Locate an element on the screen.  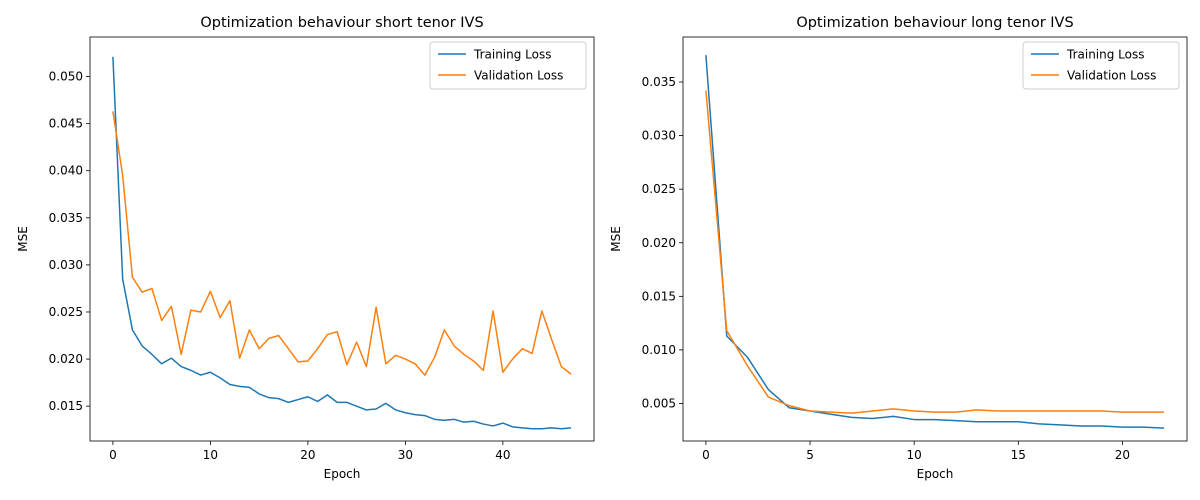
y-tick-label: 0.045 is located at coordinates (66, 124).